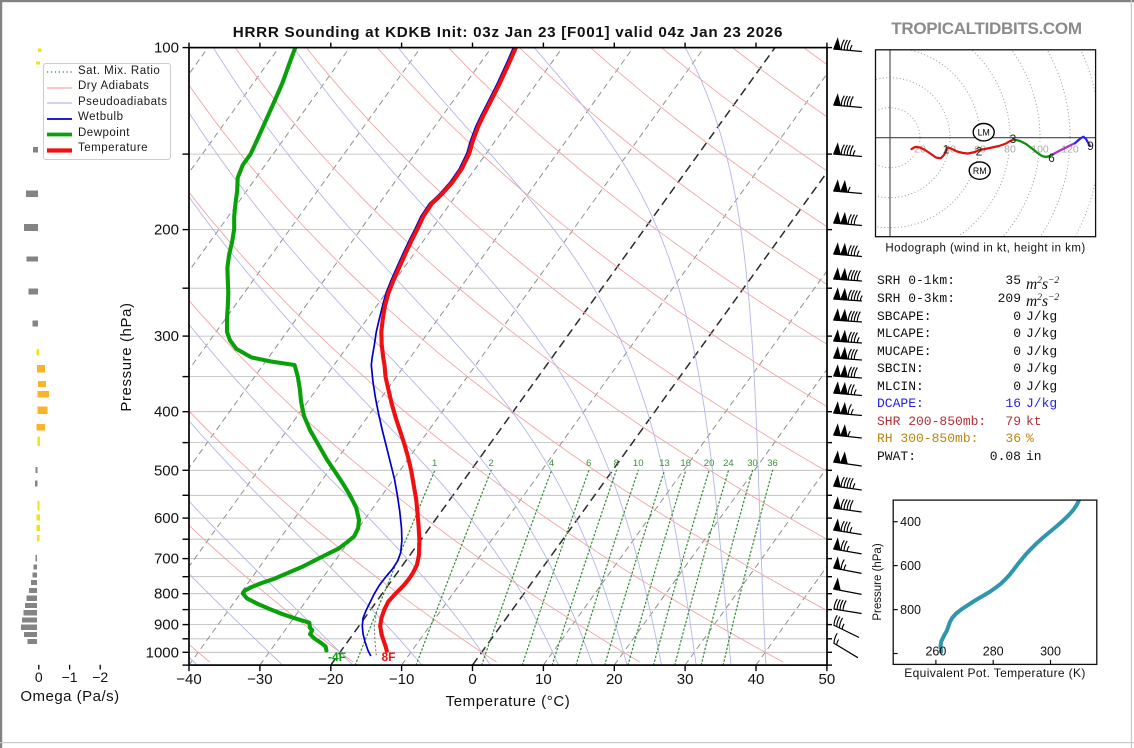 The width and height of the screenshot is (1134, 748). Describe the element at coordinates (162, 652) in the screenshot. I see `svg-text: 1000` at that location.